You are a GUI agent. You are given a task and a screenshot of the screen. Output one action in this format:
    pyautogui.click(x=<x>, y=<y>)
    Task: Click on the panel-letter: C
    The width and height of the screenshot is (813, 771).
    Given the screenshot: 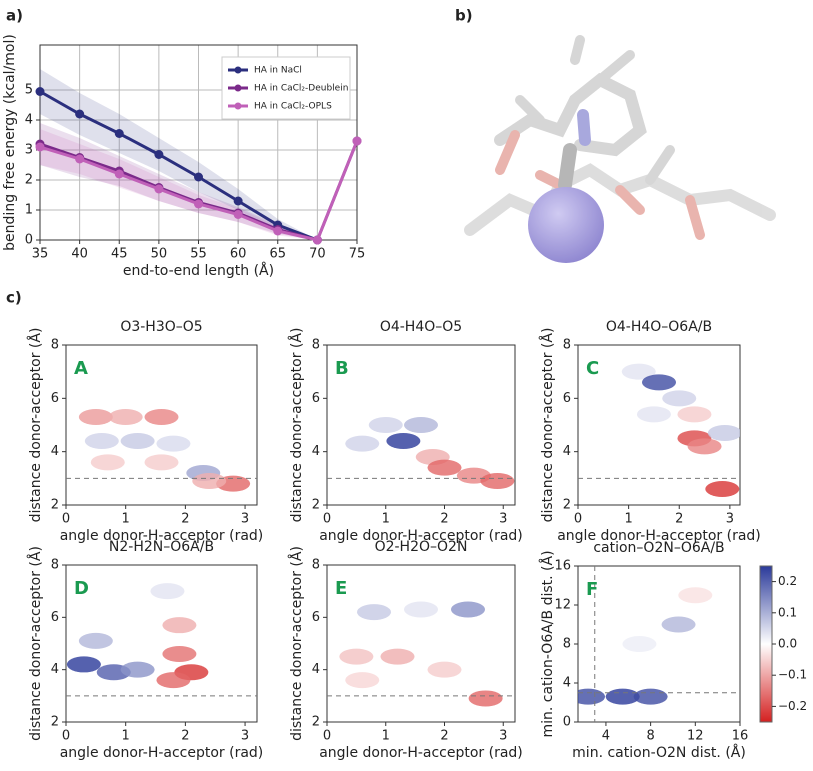 What is the action you would take?
    pyautogui.click(x=592, y=368)
    